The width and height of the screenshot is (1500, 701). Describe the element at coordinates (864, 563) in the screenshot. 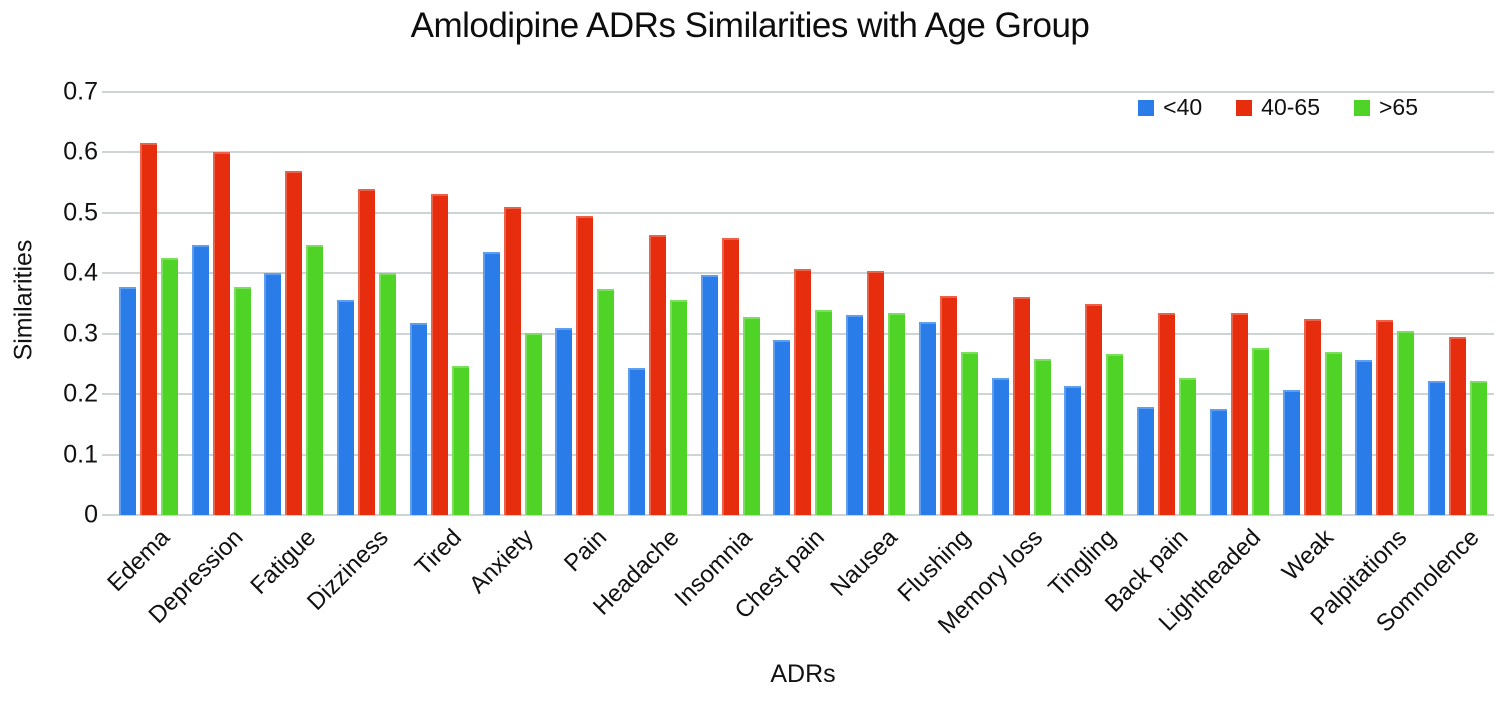

I see `x-tick-label: Nausea` at that location.